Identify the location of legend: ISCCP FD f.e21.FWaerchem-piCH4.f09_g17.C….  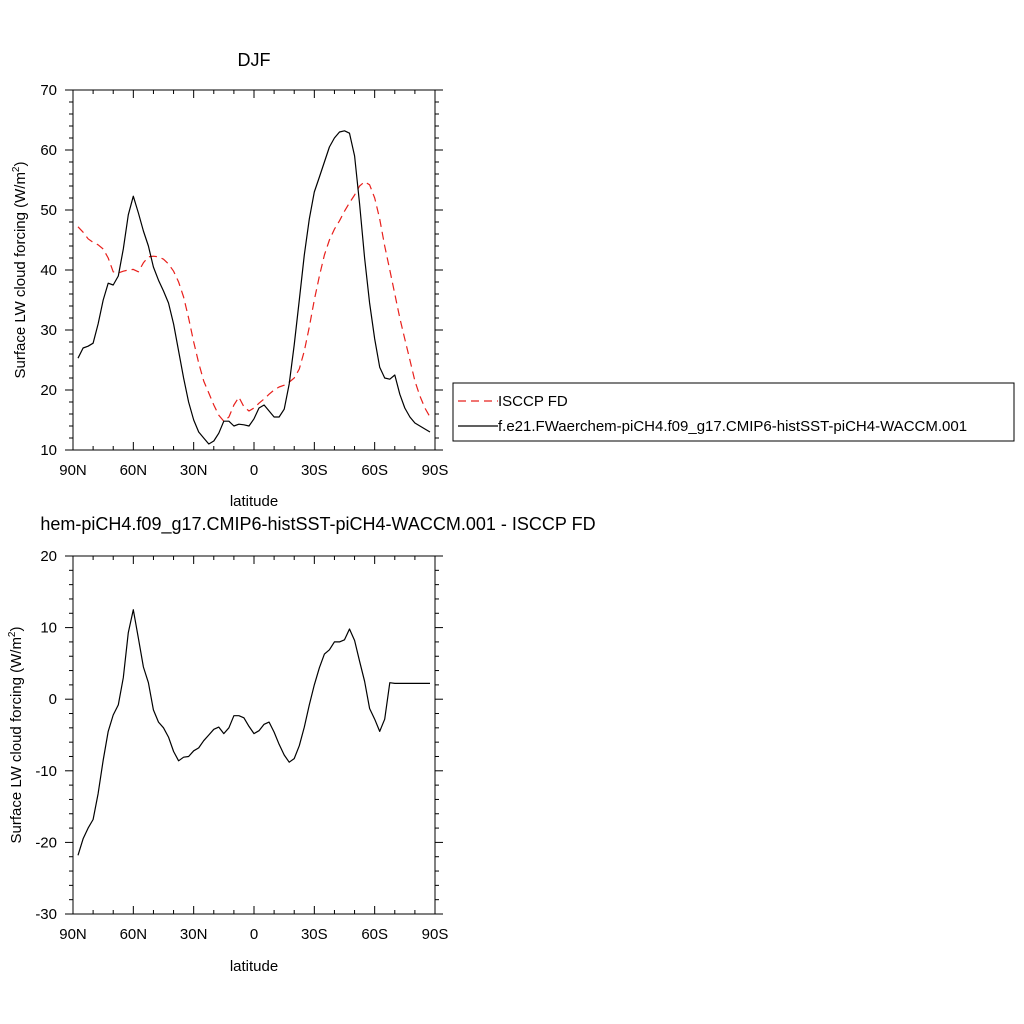
(733, 412).